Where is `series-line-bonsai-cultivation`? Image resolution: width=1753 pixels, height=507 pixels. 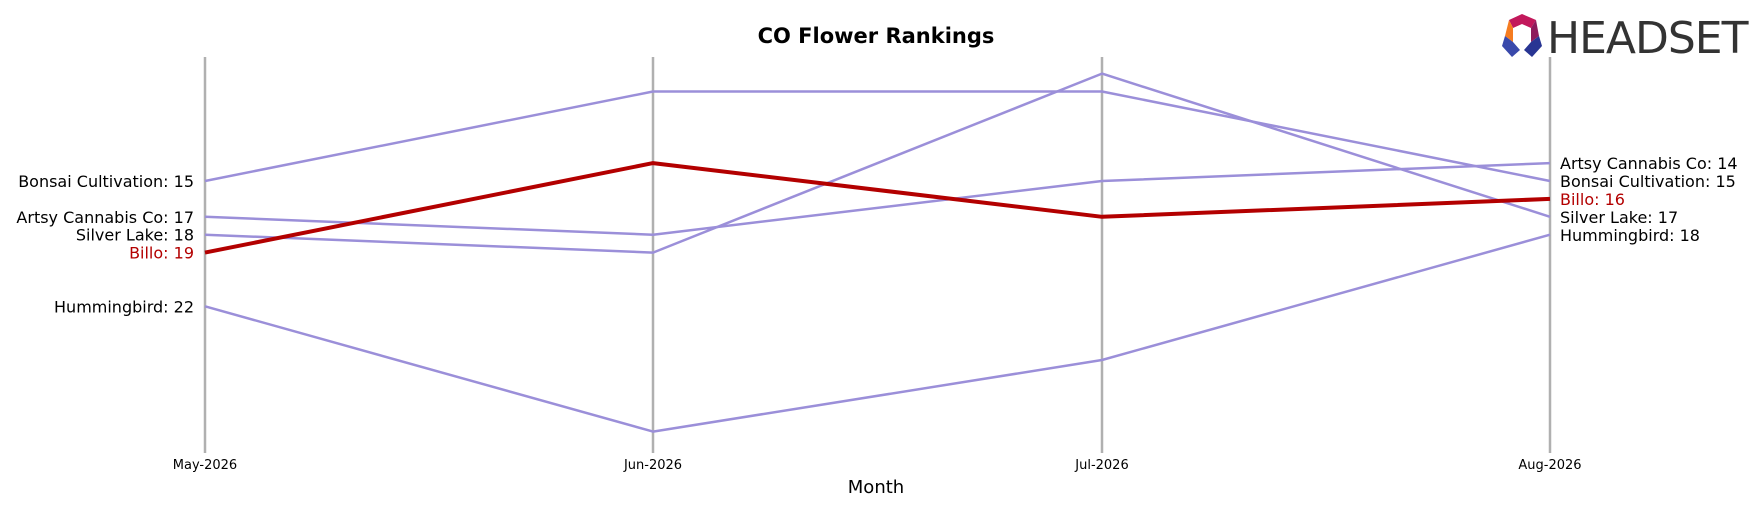 series-line-bonsai-cultivation is located at coordinates (877, 136).